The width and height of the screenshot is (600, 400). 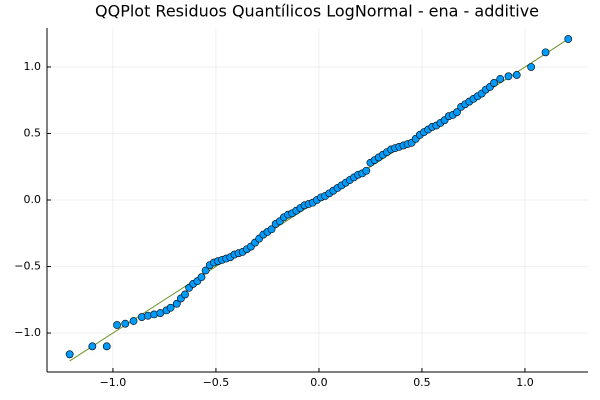 I want to click on x-tick-label: 1.0, so click(x=525, y=382).